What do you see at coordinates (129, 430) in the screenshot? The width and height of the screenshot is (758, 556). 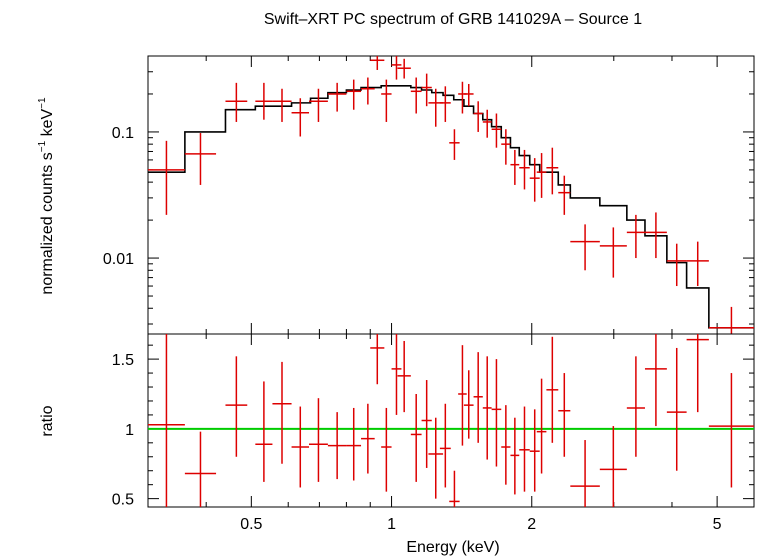 I see `ratio-y-tick-label: 1` at bounding box center [129, 430].